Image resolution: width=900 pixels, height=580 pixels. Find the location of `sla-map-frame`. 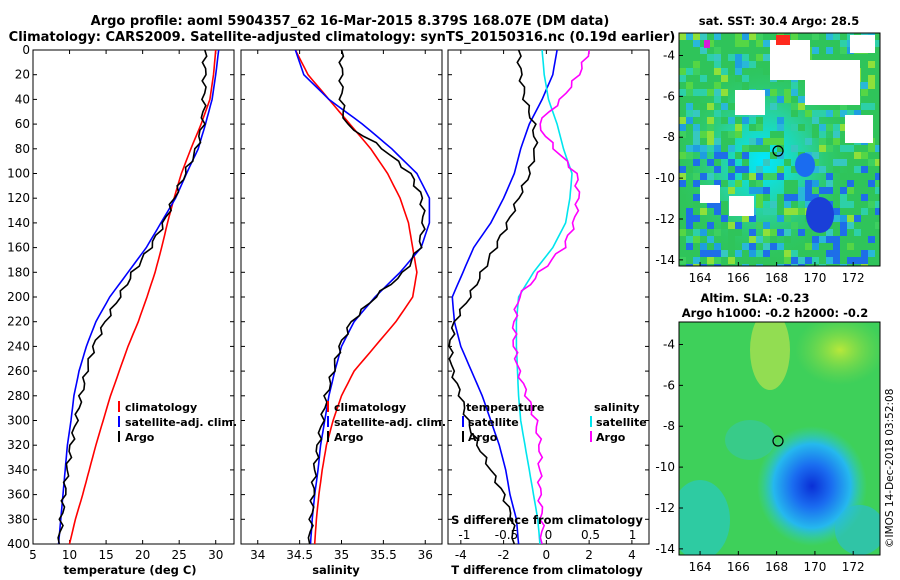

sla-map-frame is located at coordinates (779, 438).